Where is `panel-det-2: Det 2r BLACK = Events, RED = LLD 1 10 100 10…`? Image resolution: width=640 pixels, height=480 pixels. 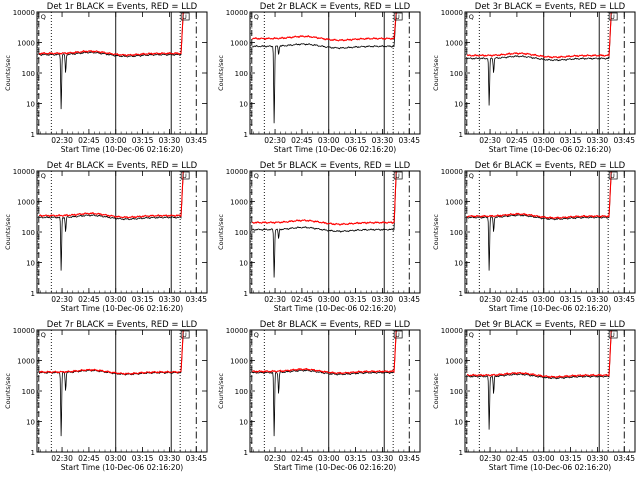
panel-det-2: Det 2r BLACK = Events, RED = LLD 1 10 100 10… is located at coordinates (319, 78).